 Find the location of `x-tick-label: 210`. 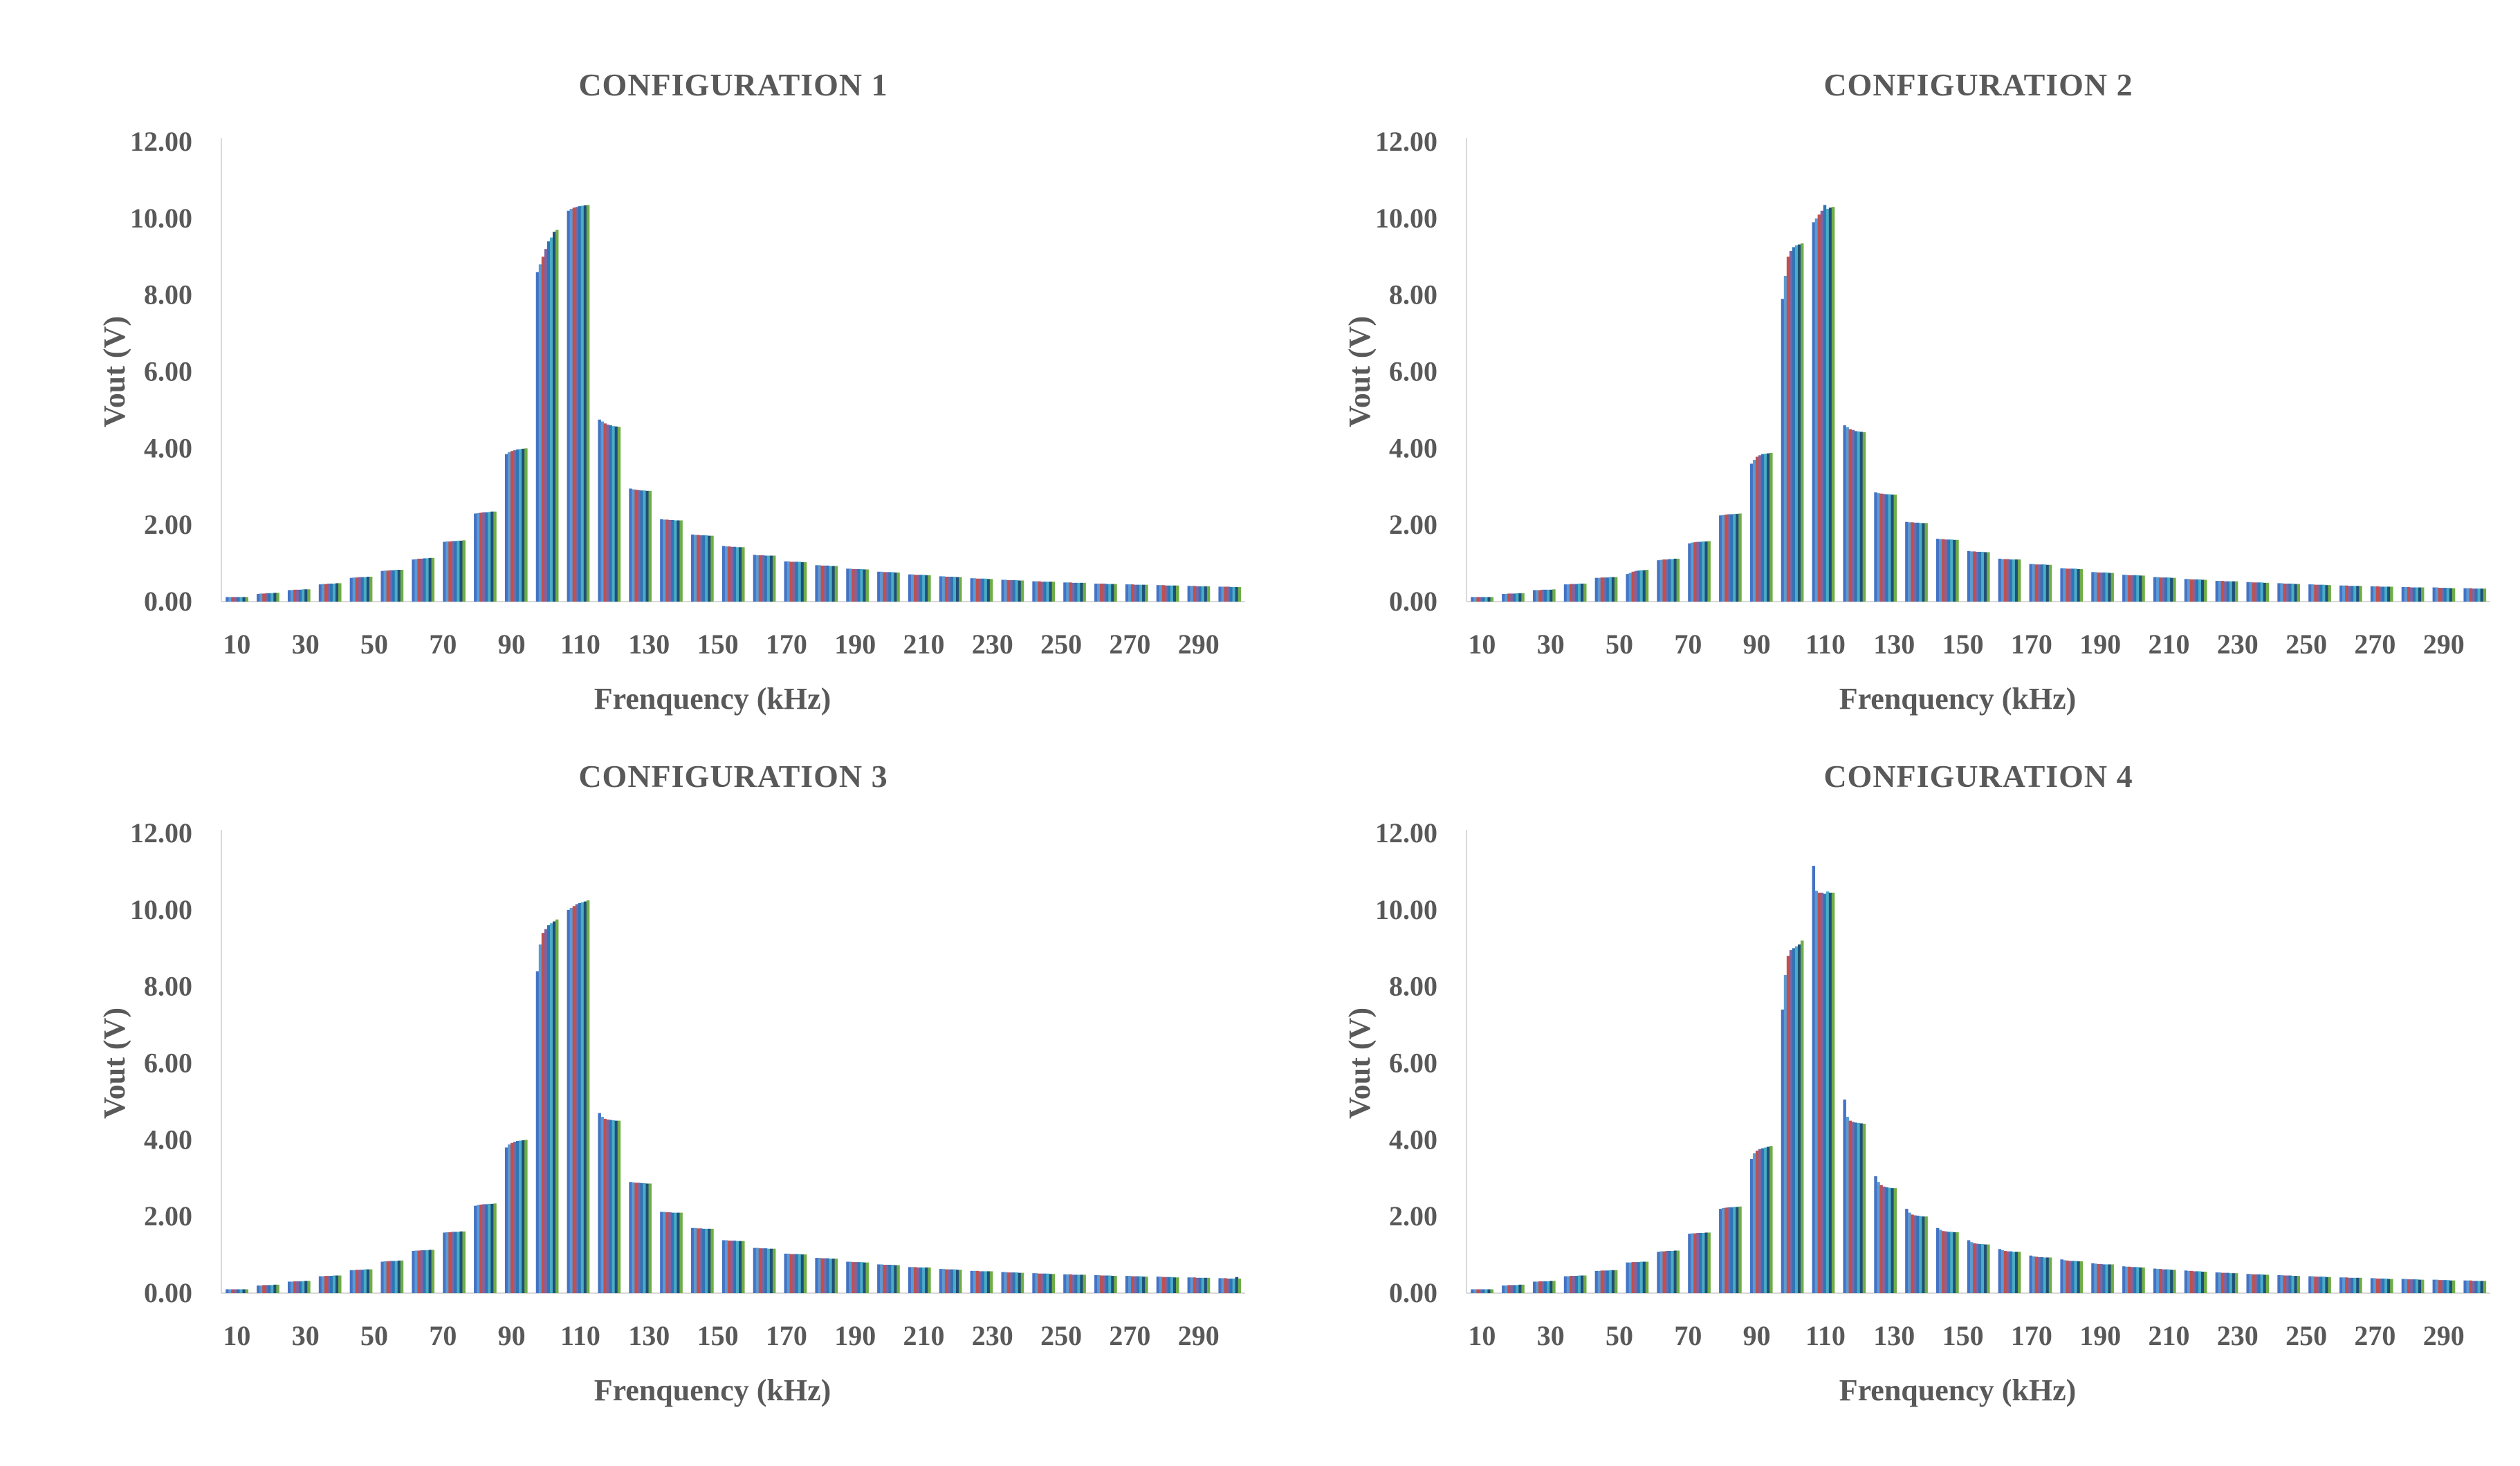

x-tick-label: 210 is located at coordinates (924, 644).